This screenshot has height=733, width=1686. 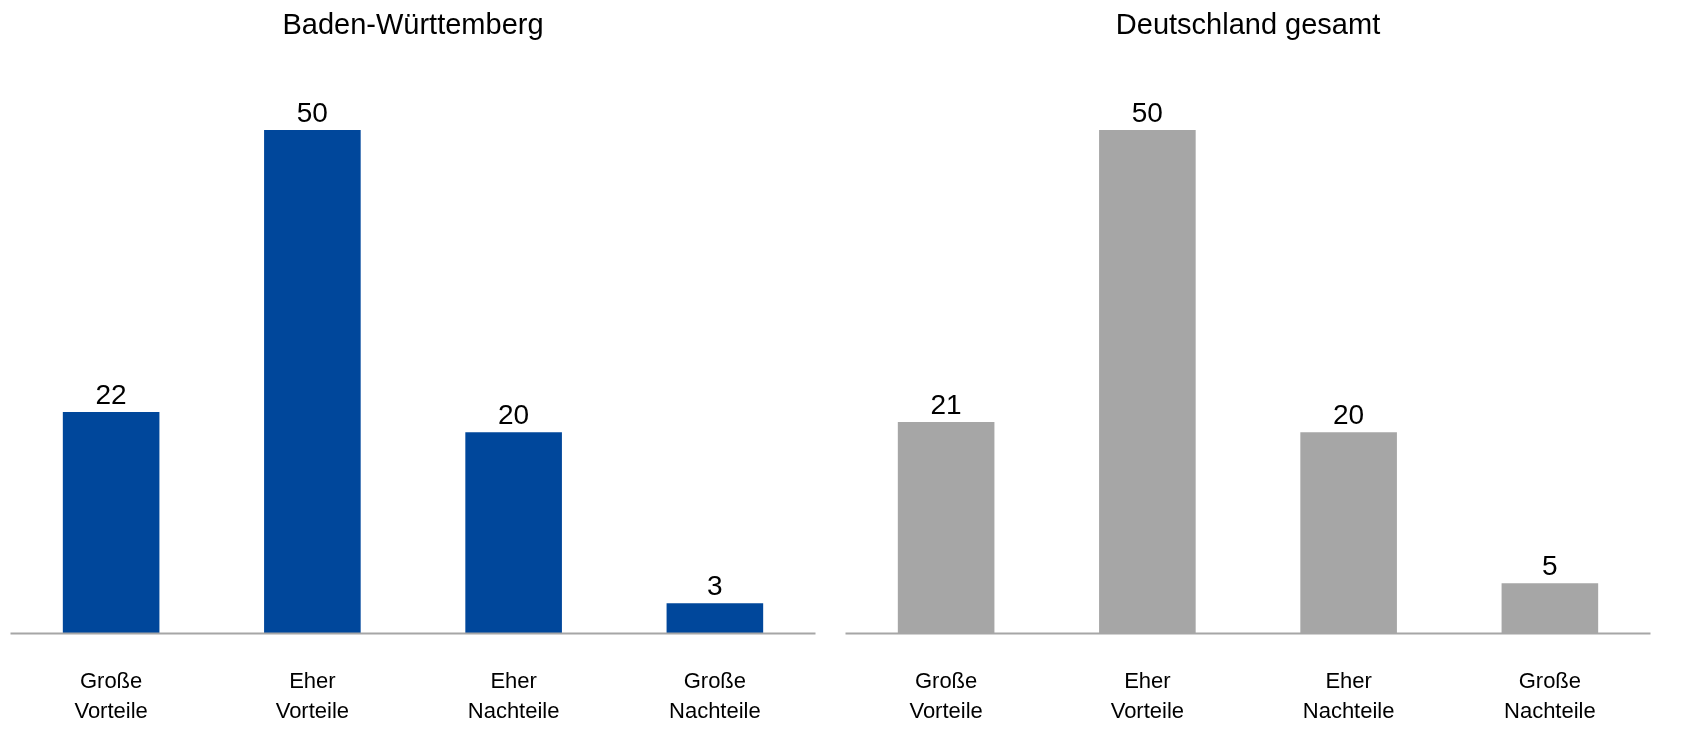 I want to click on chart-title: Deutschland gesamt, so click(x=1248, y=23).